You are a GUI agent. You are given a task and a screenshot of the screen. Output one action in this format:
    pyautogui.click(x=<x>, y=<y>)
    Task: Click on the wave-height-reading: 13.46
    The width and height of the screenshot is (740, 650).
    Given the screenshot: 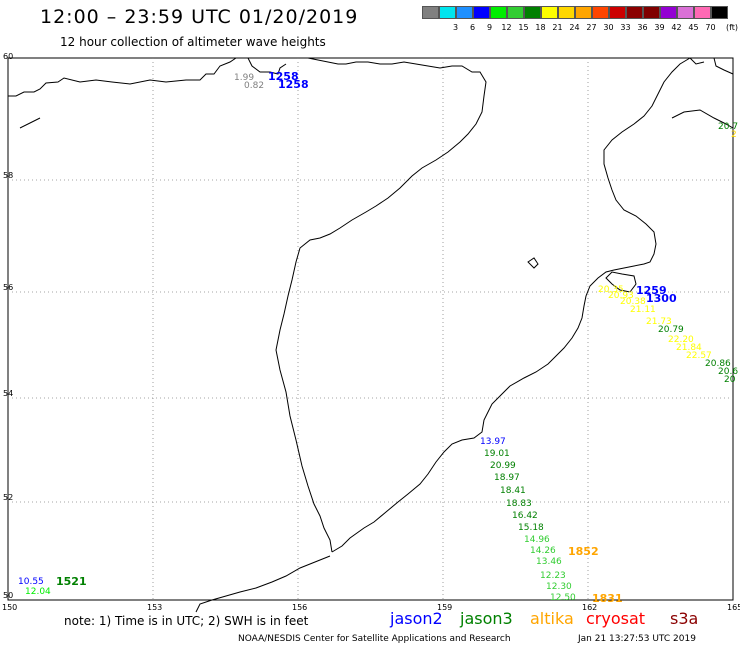 What is the action you would take?
    pyautogui.click(x=549, y=562)
    